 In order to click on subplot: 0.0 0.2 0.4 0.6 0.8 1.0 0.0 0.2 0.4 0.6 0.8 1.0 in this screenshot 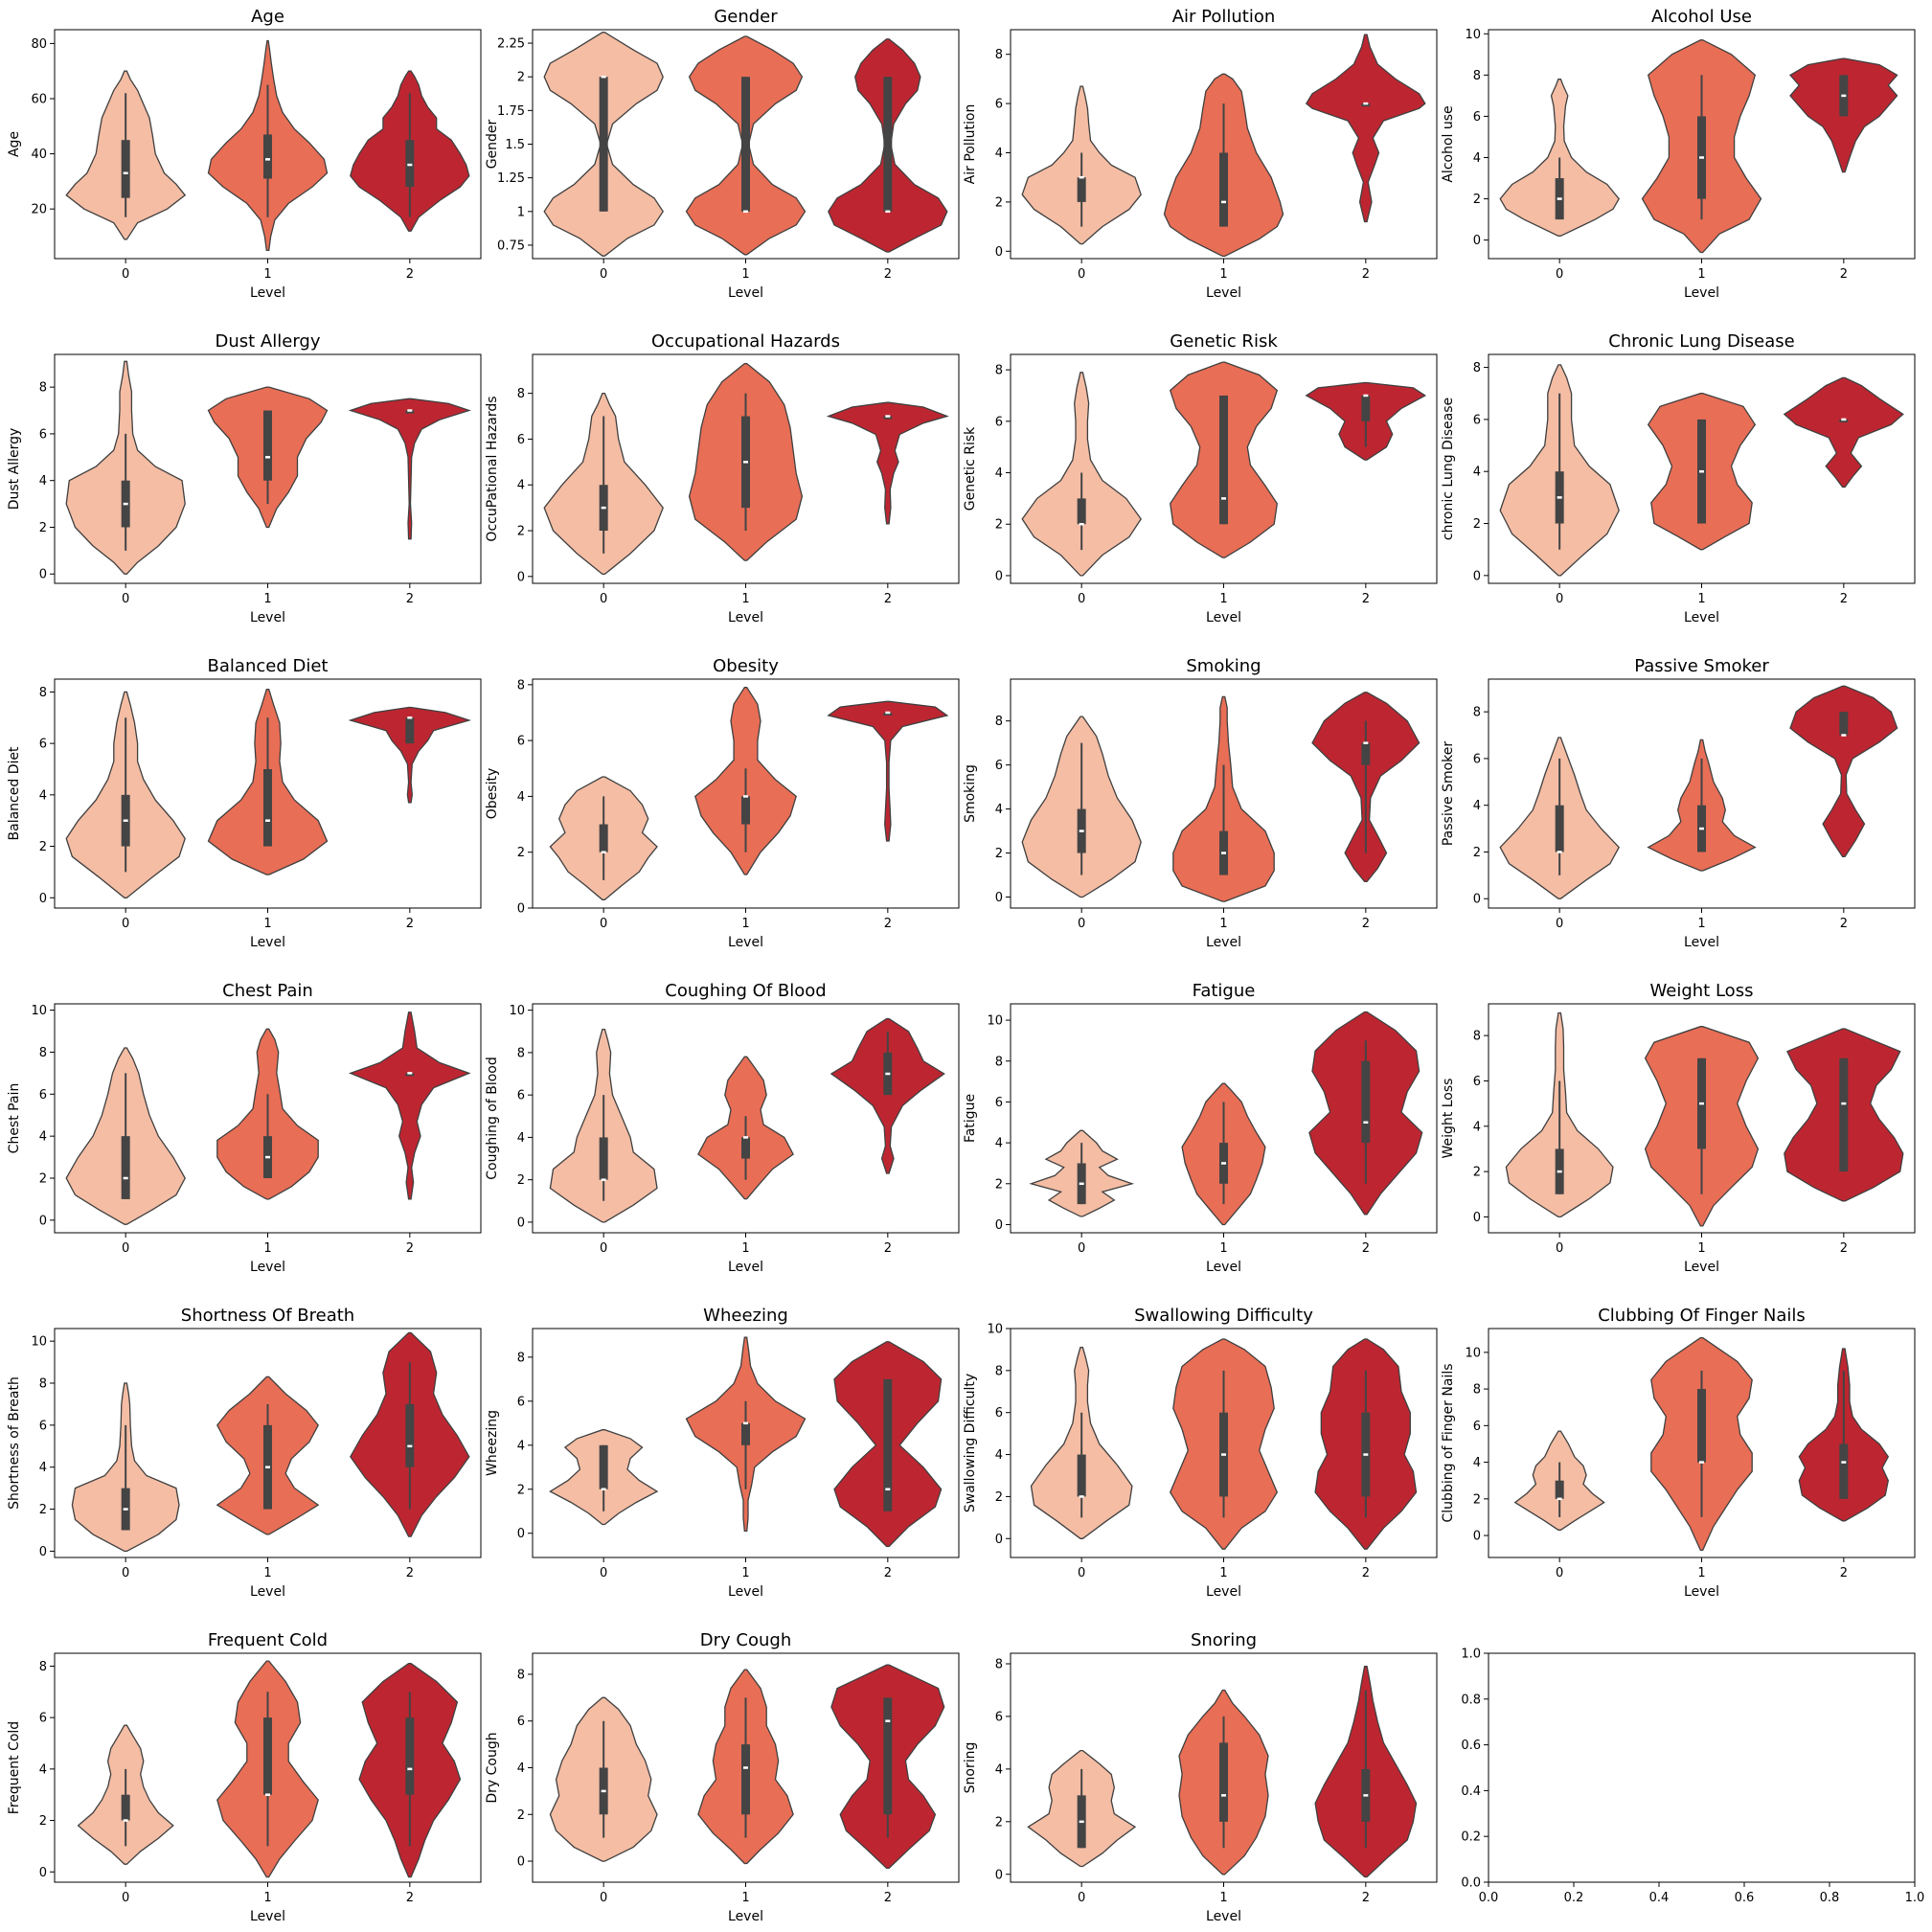, I will do `click(1692, 1777)`.